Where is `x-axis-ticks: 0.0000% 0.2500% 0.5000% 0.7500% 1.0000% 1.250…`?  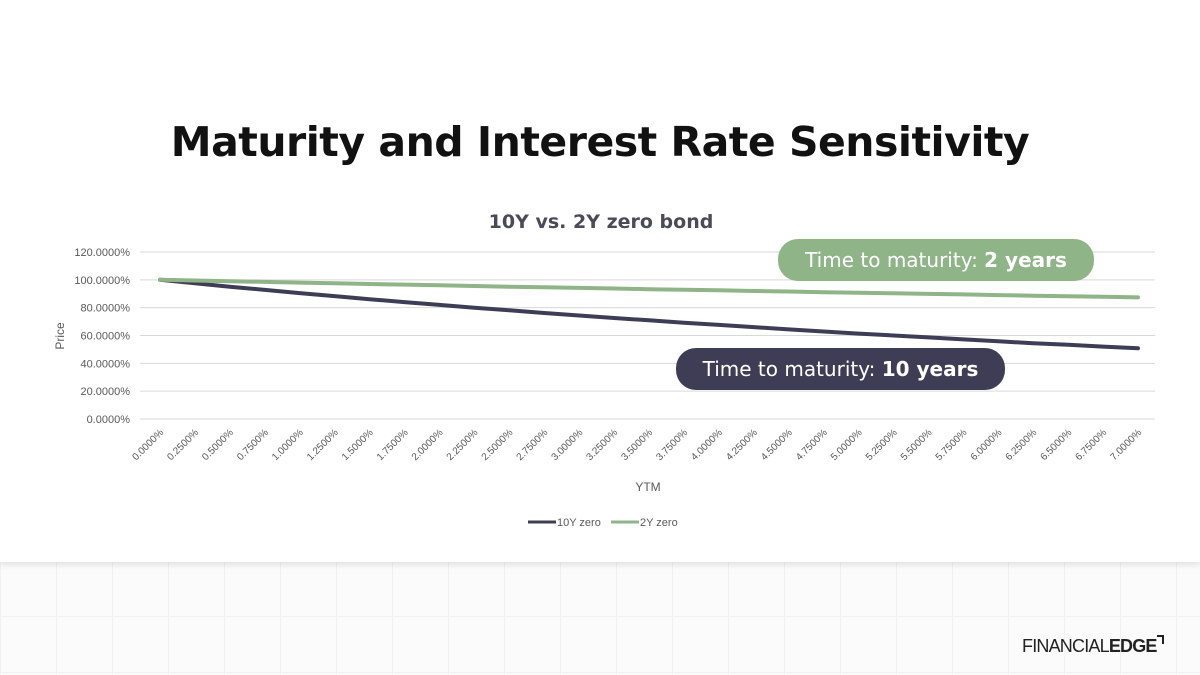
x-axis-ticks: 0.0000% 0.2500% 0.5000% 0.7500% 1.0000% 1.250… is located at coordinates (637, 445).